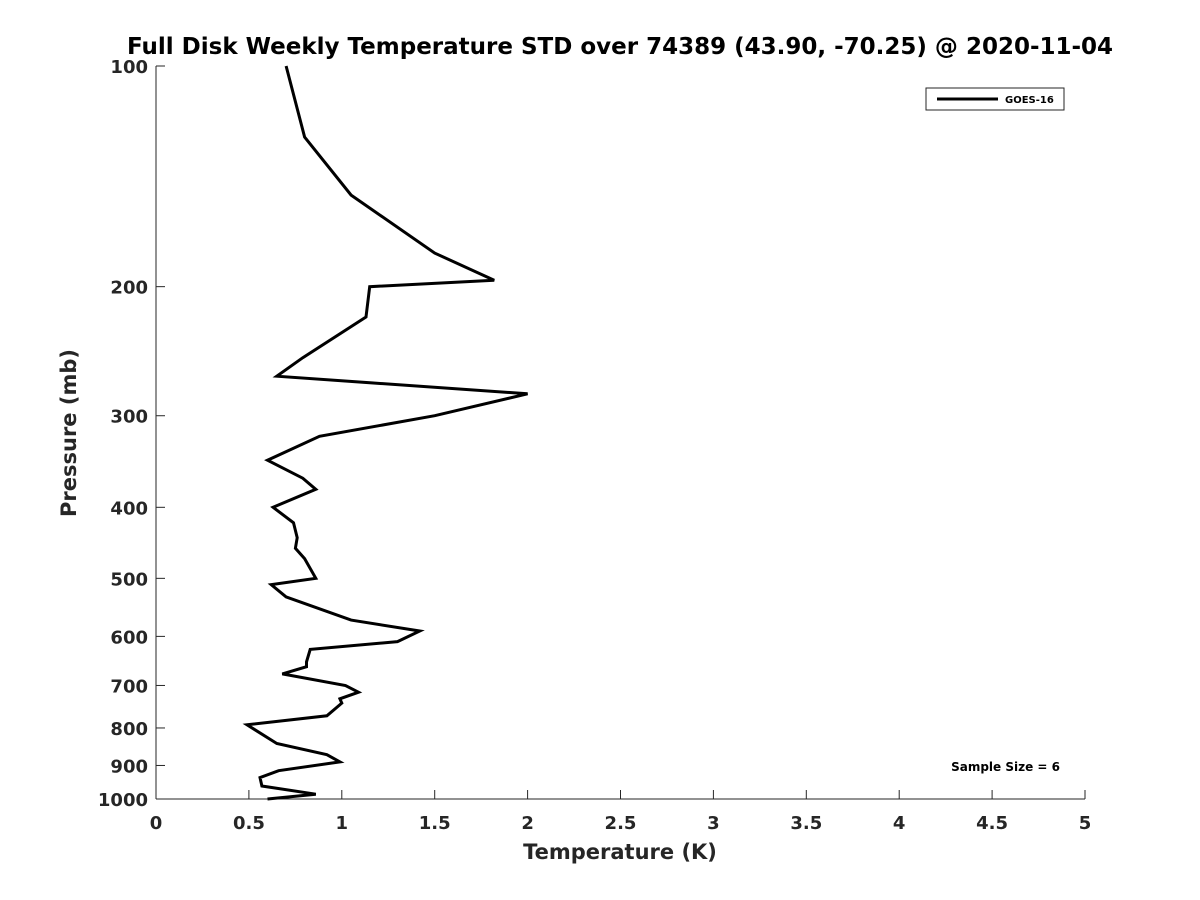 The height and width of the screenshot is (900, 1200). Describe the element at coordinates (713, 823) in the screenshot. I see `x-tick-label: 3` at that location.